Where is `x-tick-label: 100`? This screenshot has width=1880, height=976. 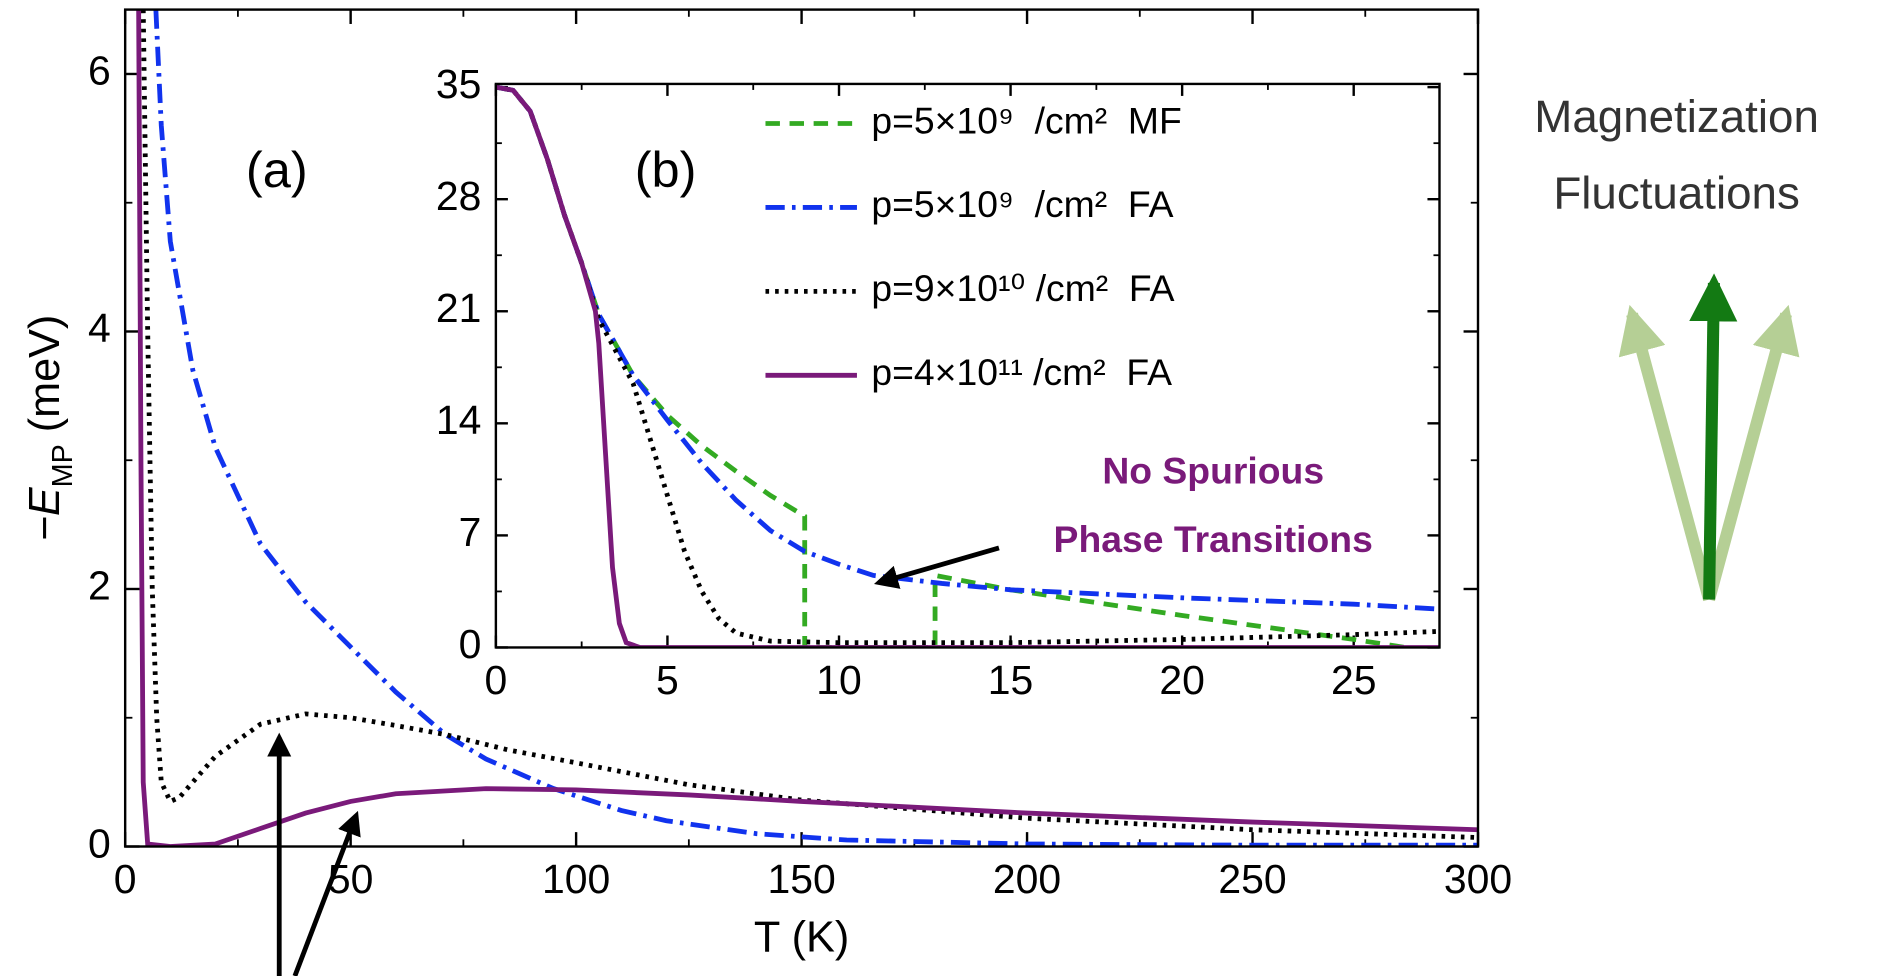 x-tick-label: 100 is located at coordinates (576, 879).